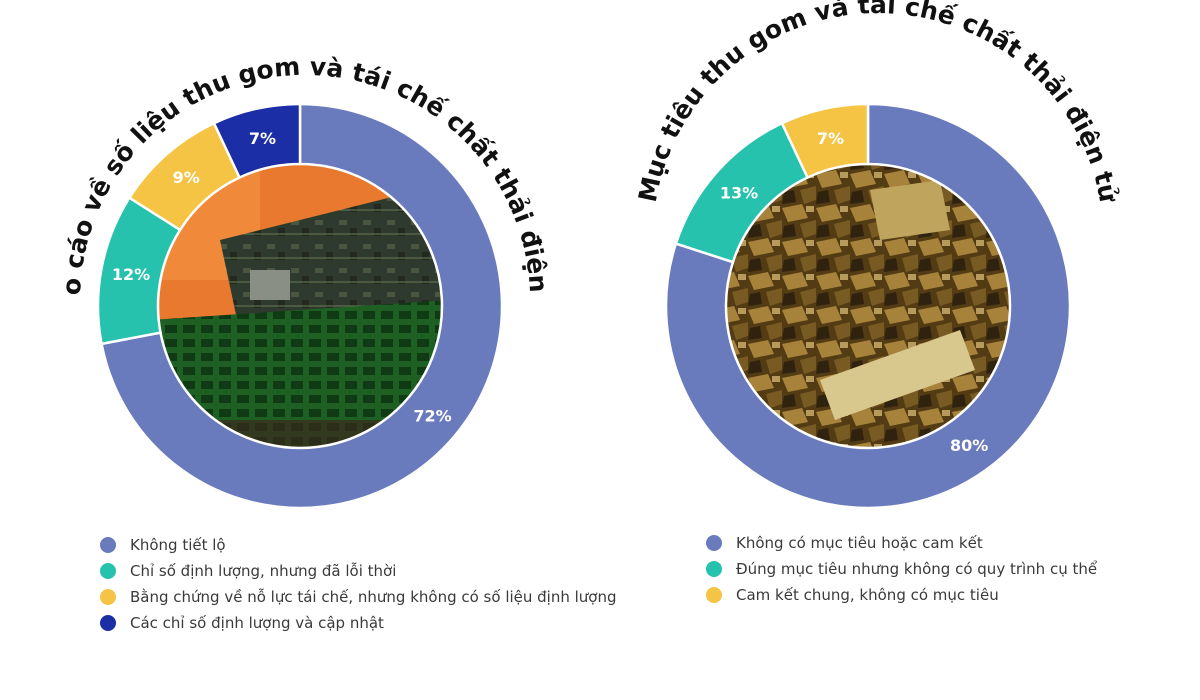 The image size is (1200, 700). What do you see at coordinates (257, 623) in the screenshot?
I see `legend-1-label-3: Các chỉ số định lượng và cập nhật` at bounding box center [257, 623].